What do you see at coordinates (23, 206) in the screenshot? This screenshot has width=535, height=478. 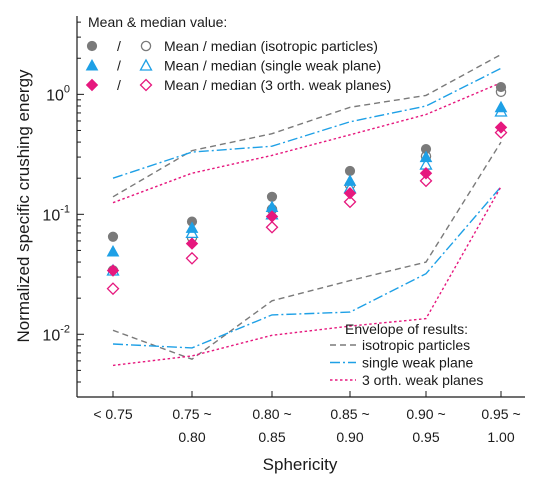 I see `y-axis-label: Normalized specific crushing energy` at bounding box center [23, 206].